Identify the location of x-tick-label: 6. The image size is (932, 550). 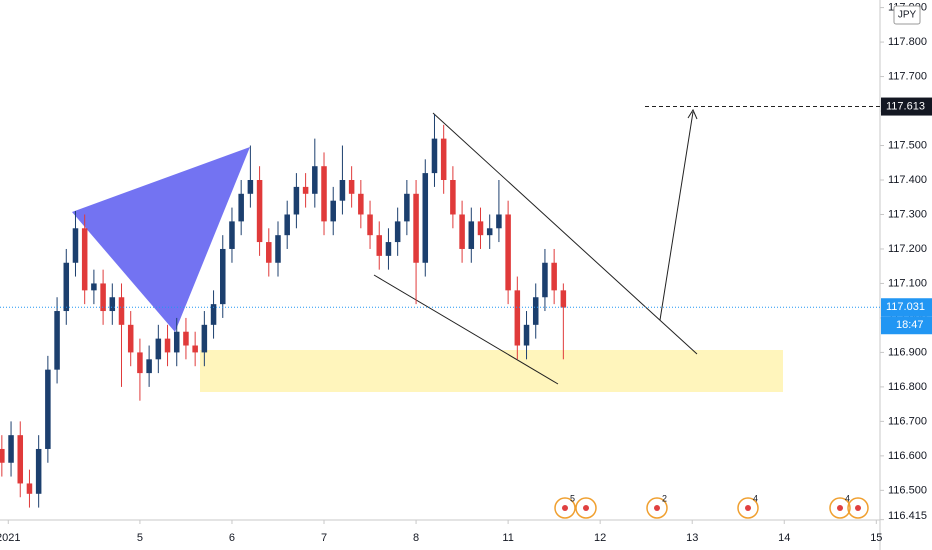
(232, 538).